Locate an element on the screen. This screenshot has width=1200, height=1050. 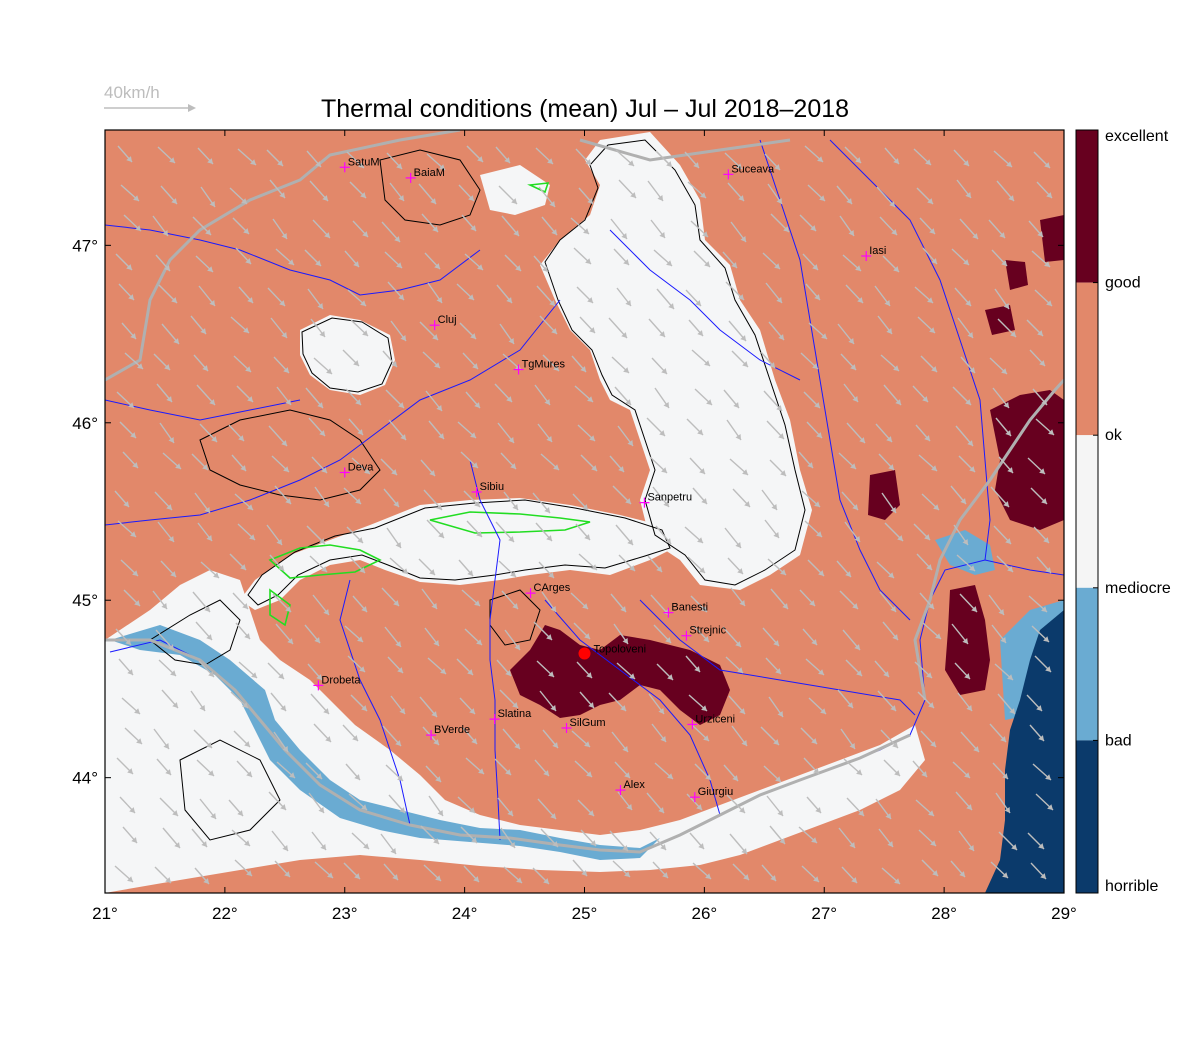
city-deva: Deva is located at coordinates (357, 469).